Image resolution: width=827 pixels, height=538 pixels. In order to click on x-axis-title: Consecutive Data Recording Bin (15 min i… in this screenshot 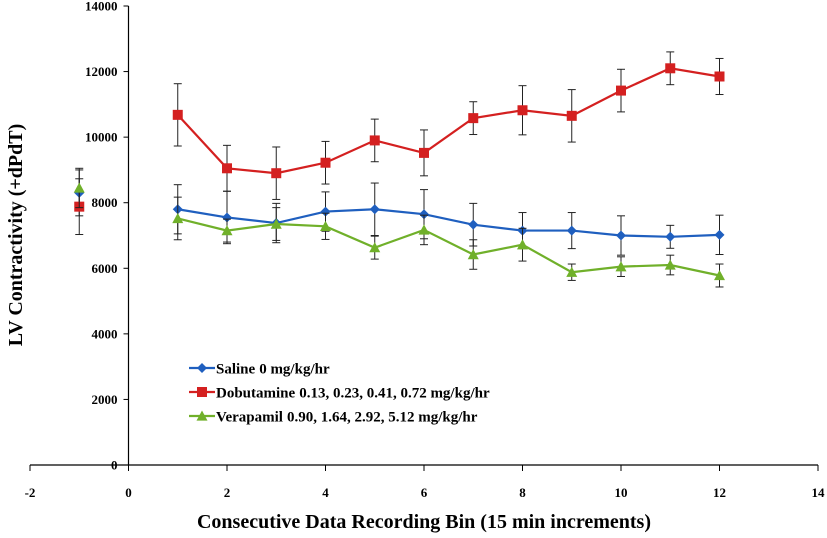, I will do `click(424, 522)`.